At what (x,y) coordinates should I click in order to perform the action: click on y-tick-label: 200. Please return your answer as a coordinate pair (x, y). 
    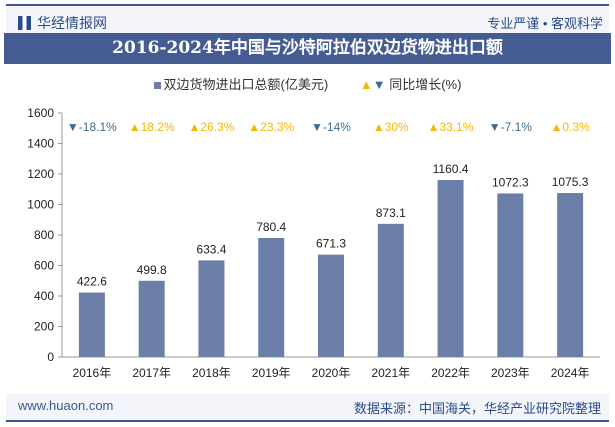
    Looking at the image, I should click on (44, 327).